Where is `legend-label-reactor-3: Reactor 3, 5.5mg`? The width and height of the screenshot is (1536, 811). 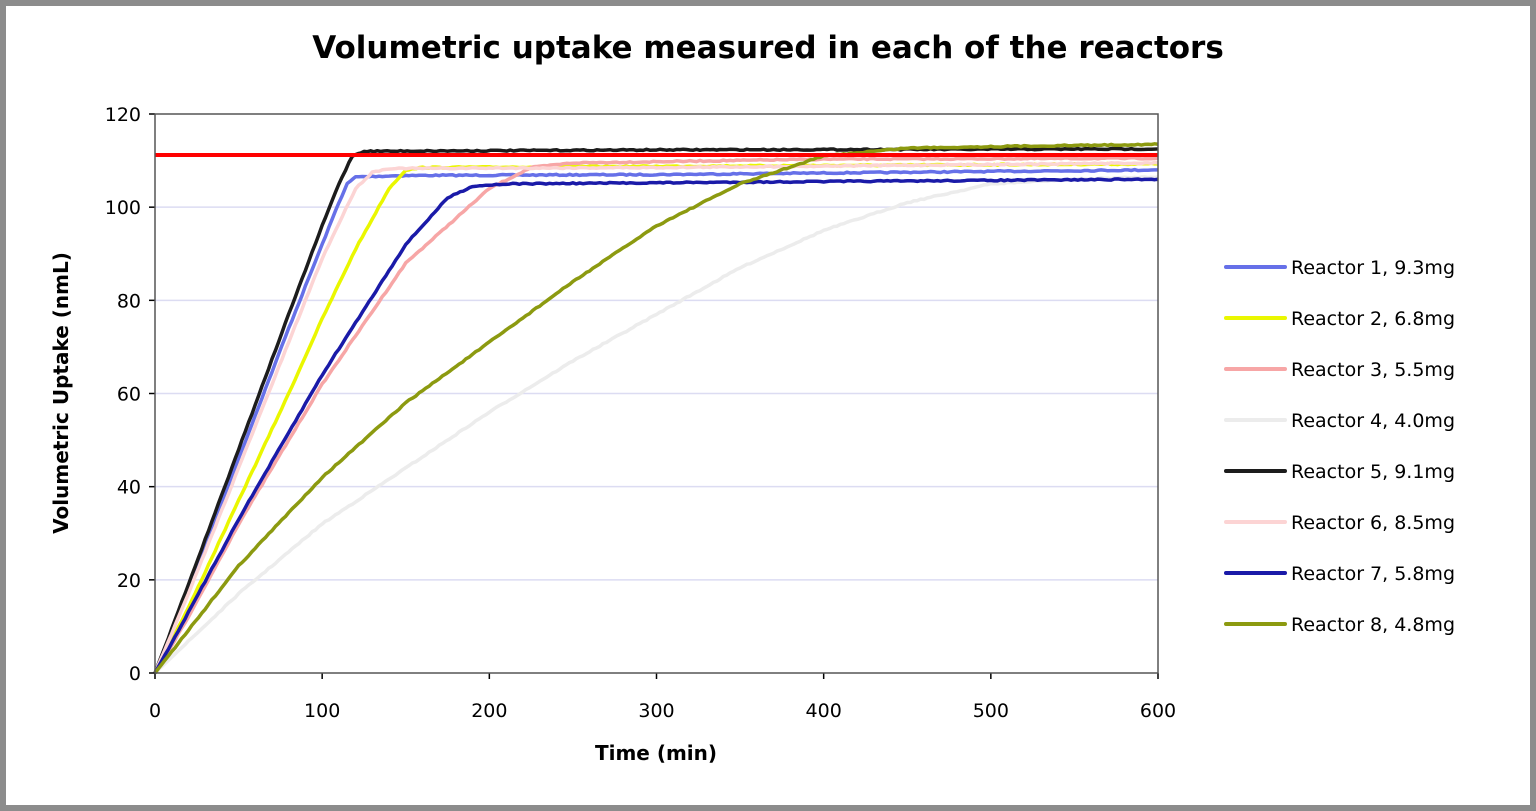
legend-label-reactor-3: Reactor 3, 5.5mg is located at coordinates (1373, 370).